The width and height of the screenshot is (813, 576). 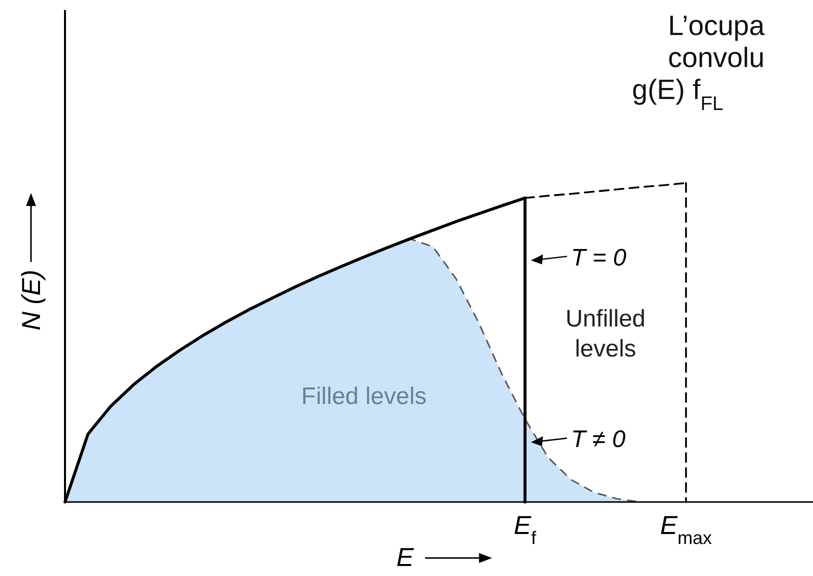 What do you see at coordinates (364, 396) in the screenshot?
I see `series-label: Filled levels` at bounding box center [364, 396].